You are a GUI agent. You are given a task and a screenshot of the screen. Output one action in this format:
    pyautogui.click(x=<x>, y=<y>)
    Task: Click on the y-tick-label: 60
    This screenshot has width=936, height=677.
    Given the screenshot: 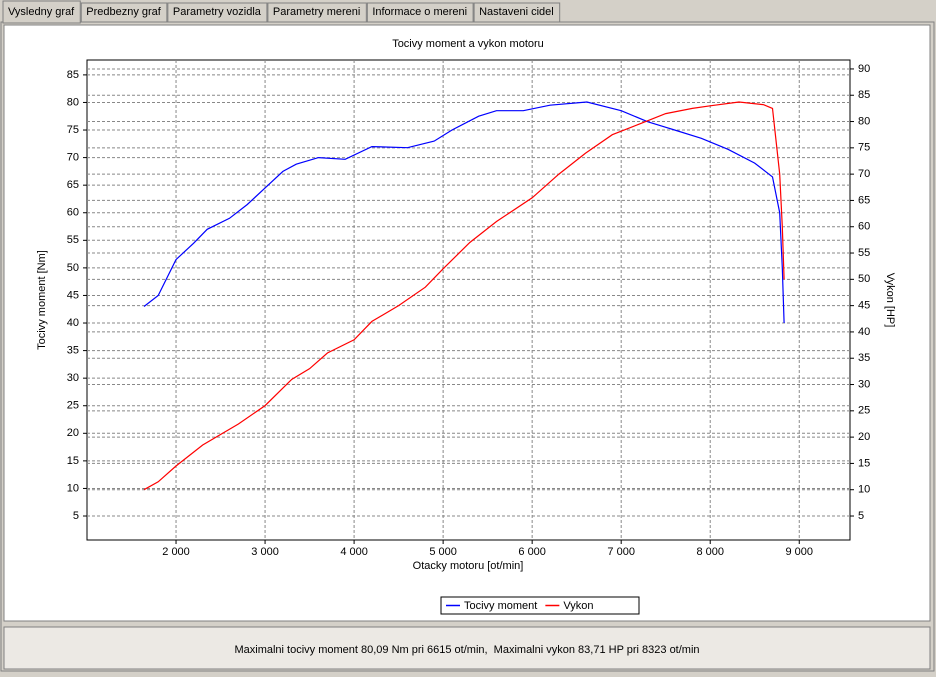 What is the action you would take?
    pyautogui.click(x=73, y=213)
    